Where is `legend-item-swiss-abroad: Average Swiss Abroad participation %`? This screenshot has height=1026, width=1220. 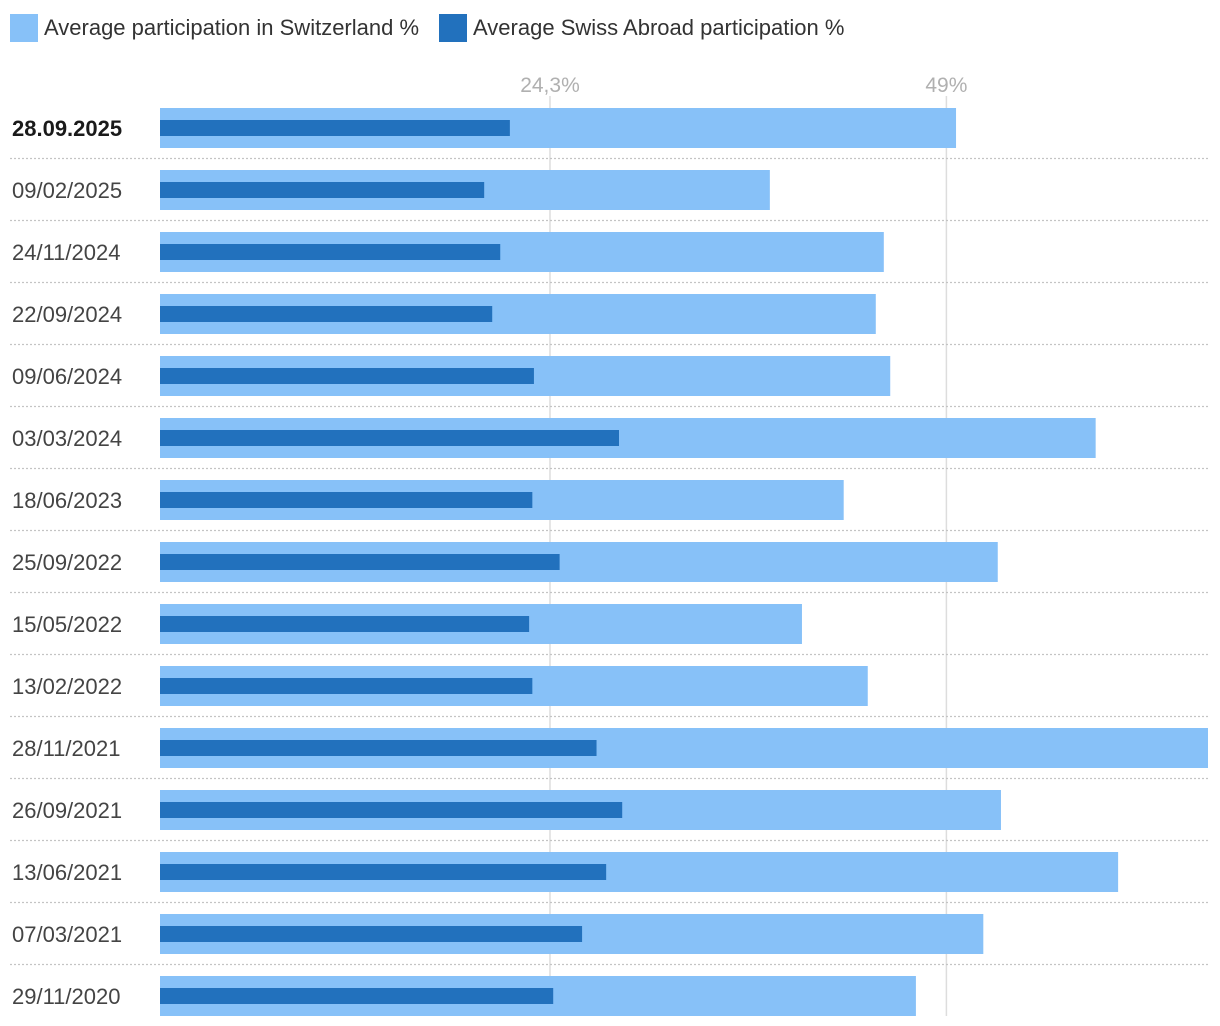 legend-item-swiss-abroad: Average Swiss Abroad participation % is located at coordinates (641, 28).